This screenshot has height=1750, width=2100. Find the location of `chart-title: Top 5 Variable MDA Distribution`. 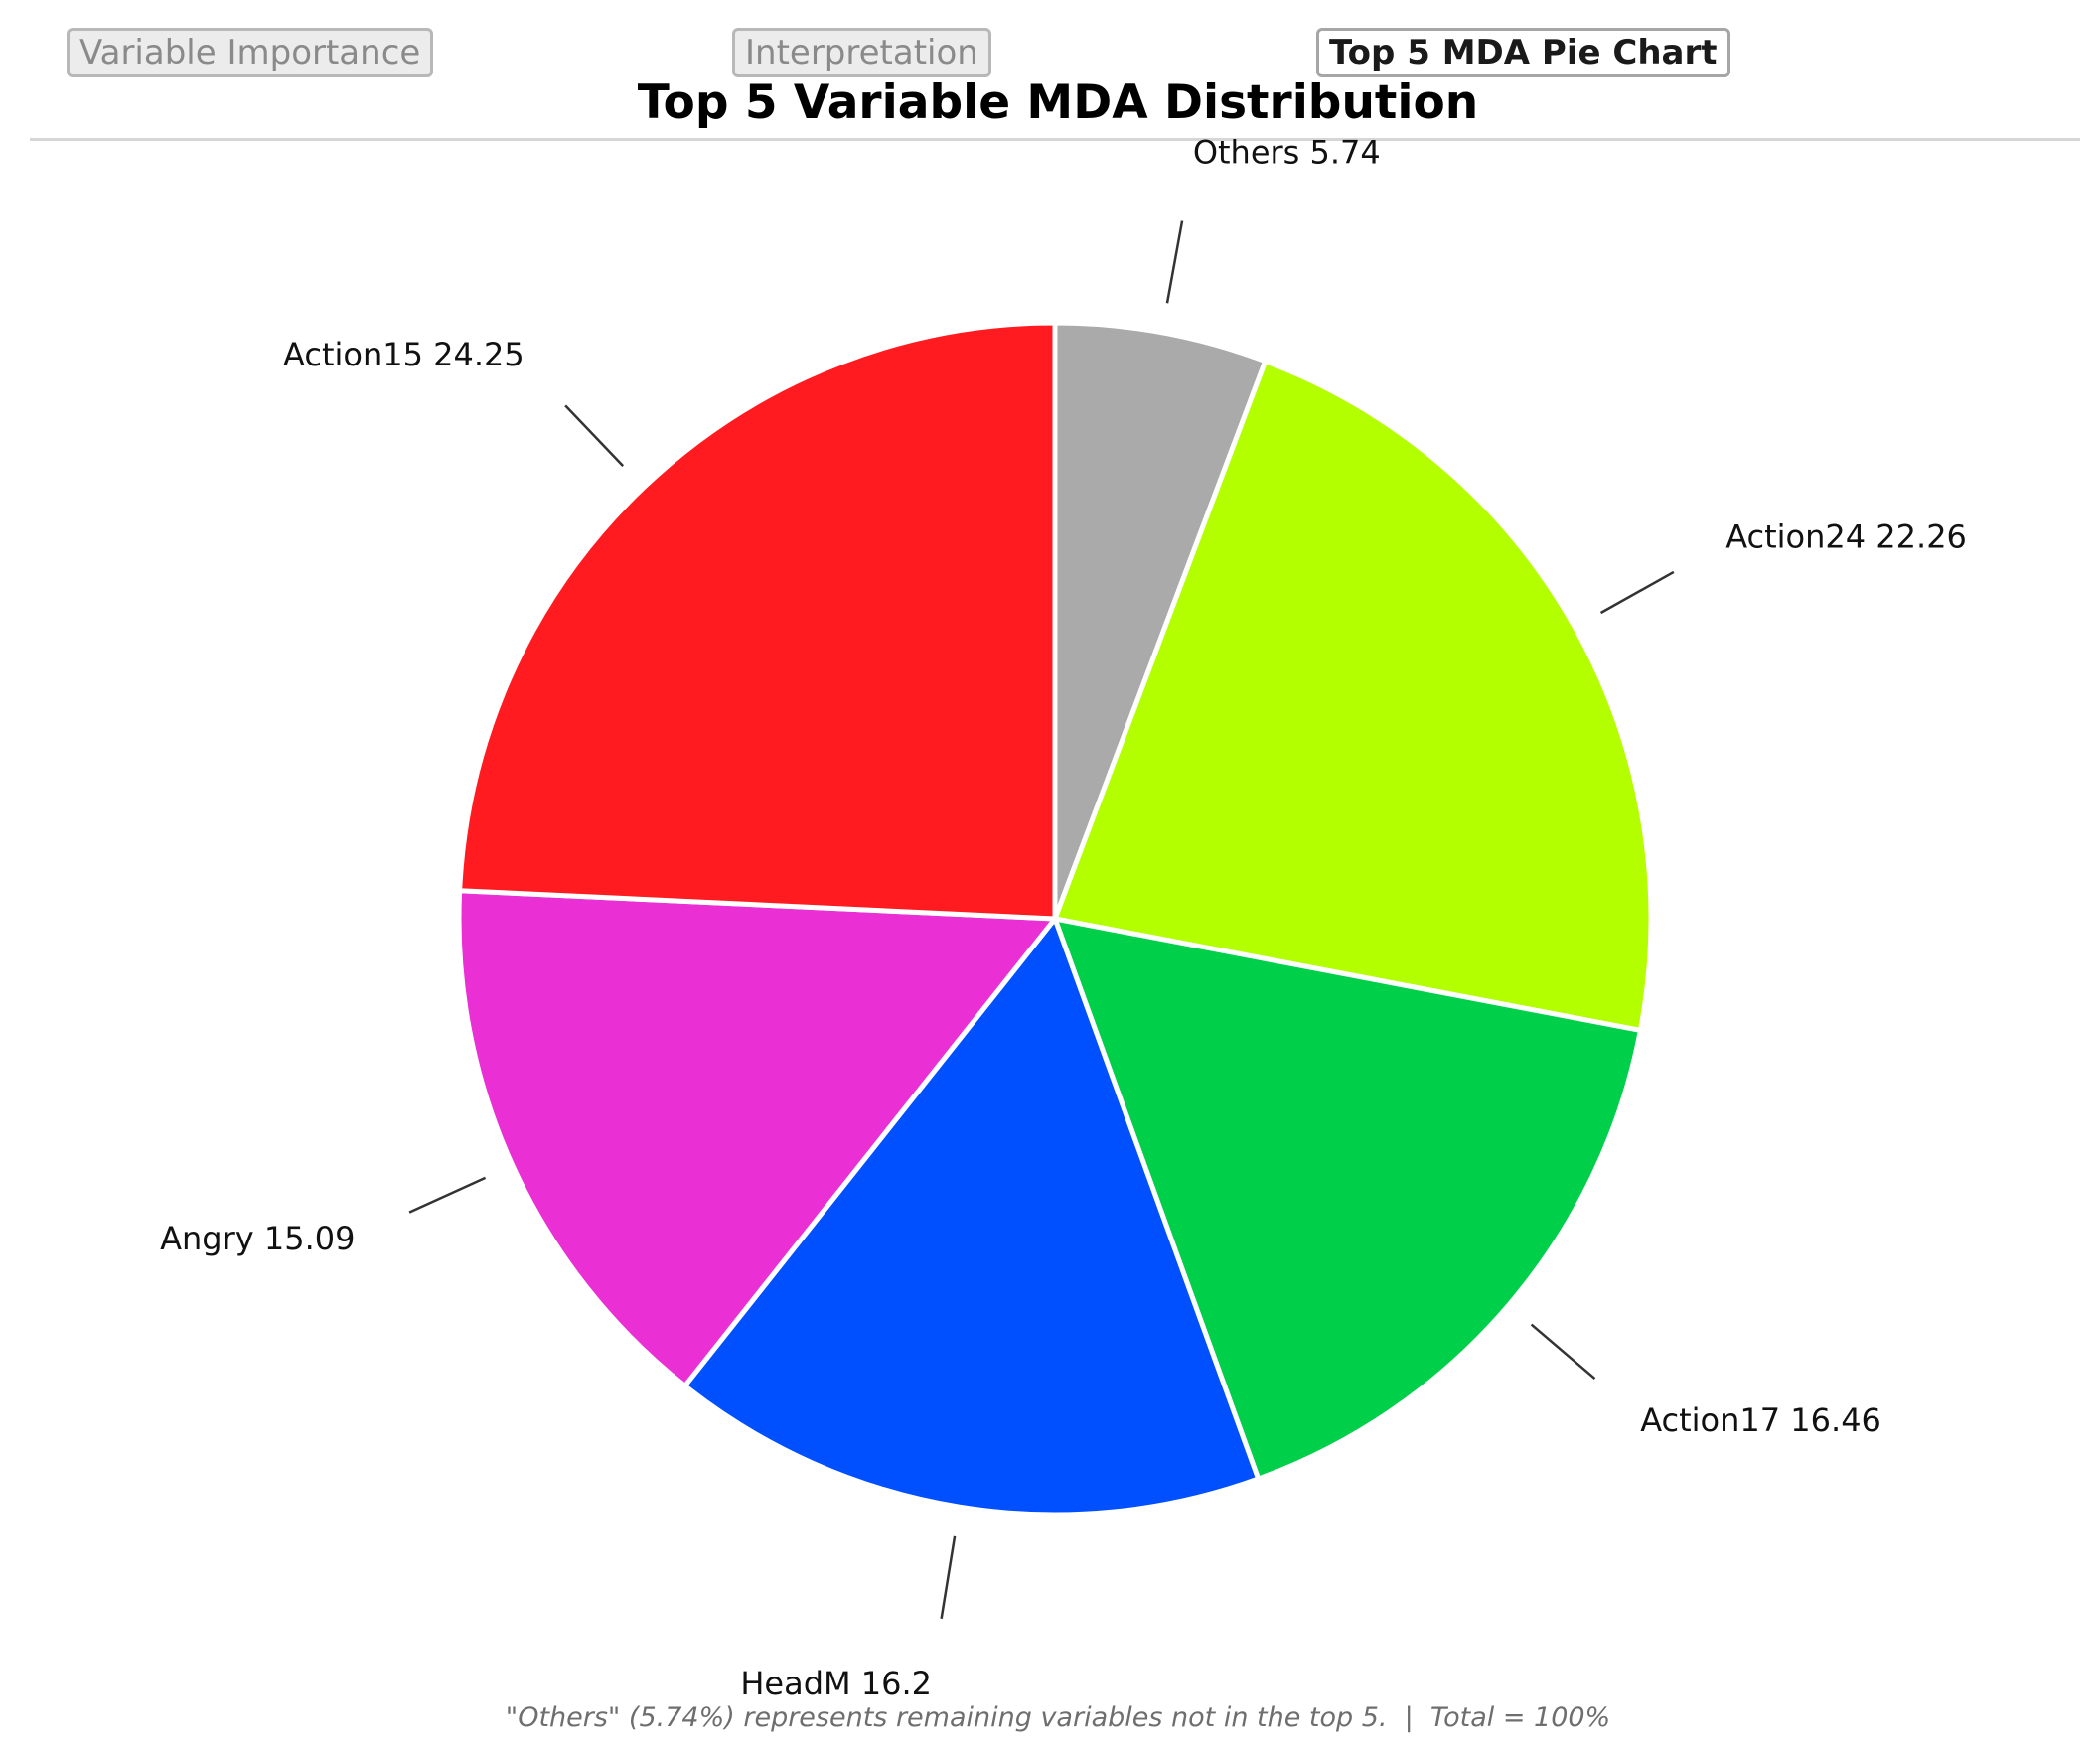

chart-title: Top 5 Variable MDA Distribution is located at coordinates (1058, 102).